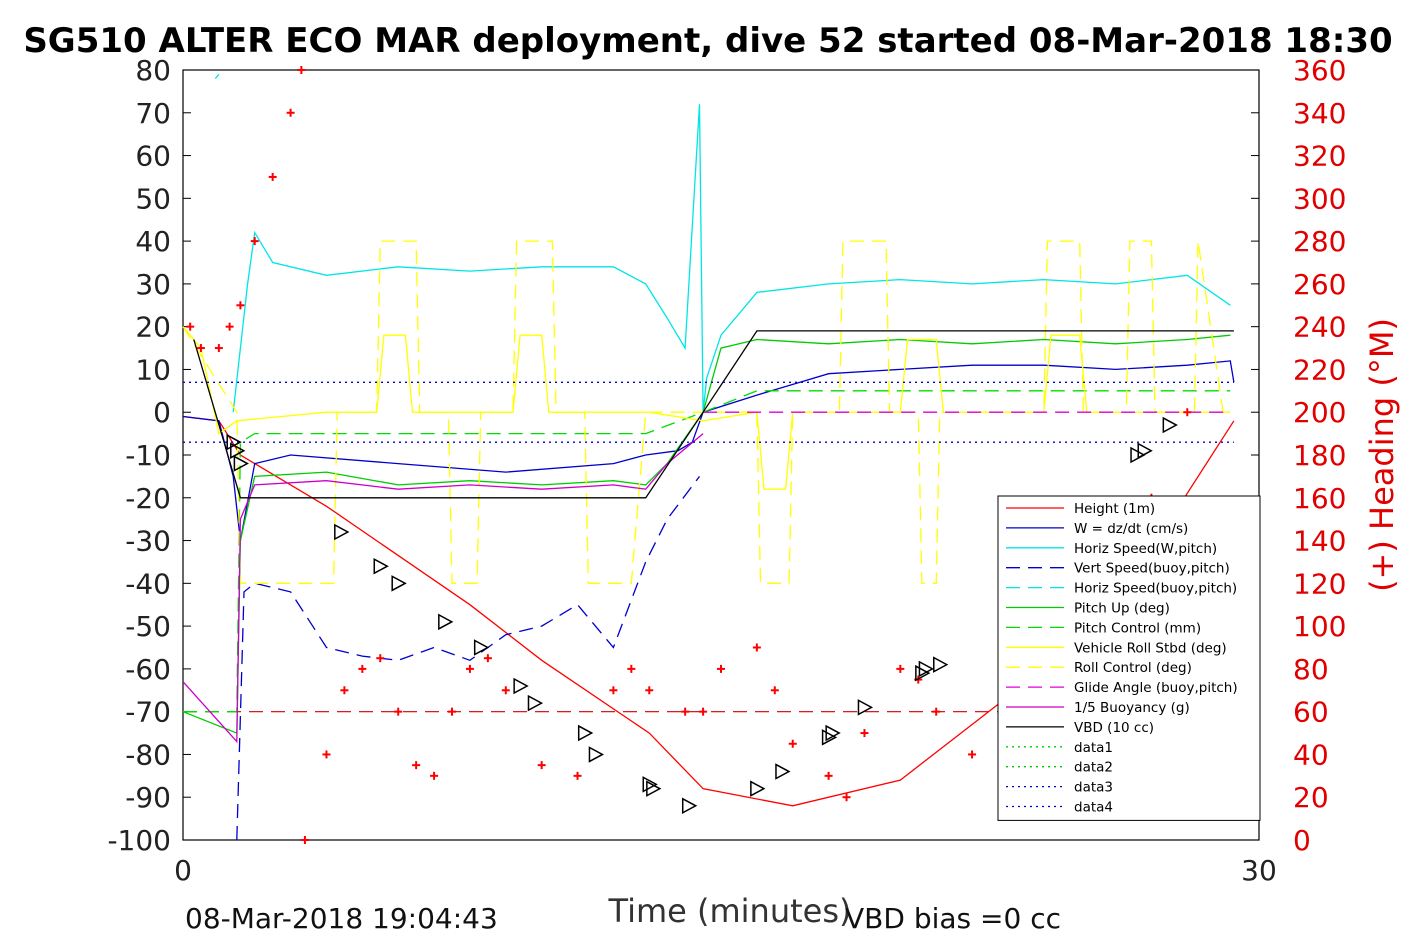  I want to click on left-tick-label: -60, so click(148, 669).